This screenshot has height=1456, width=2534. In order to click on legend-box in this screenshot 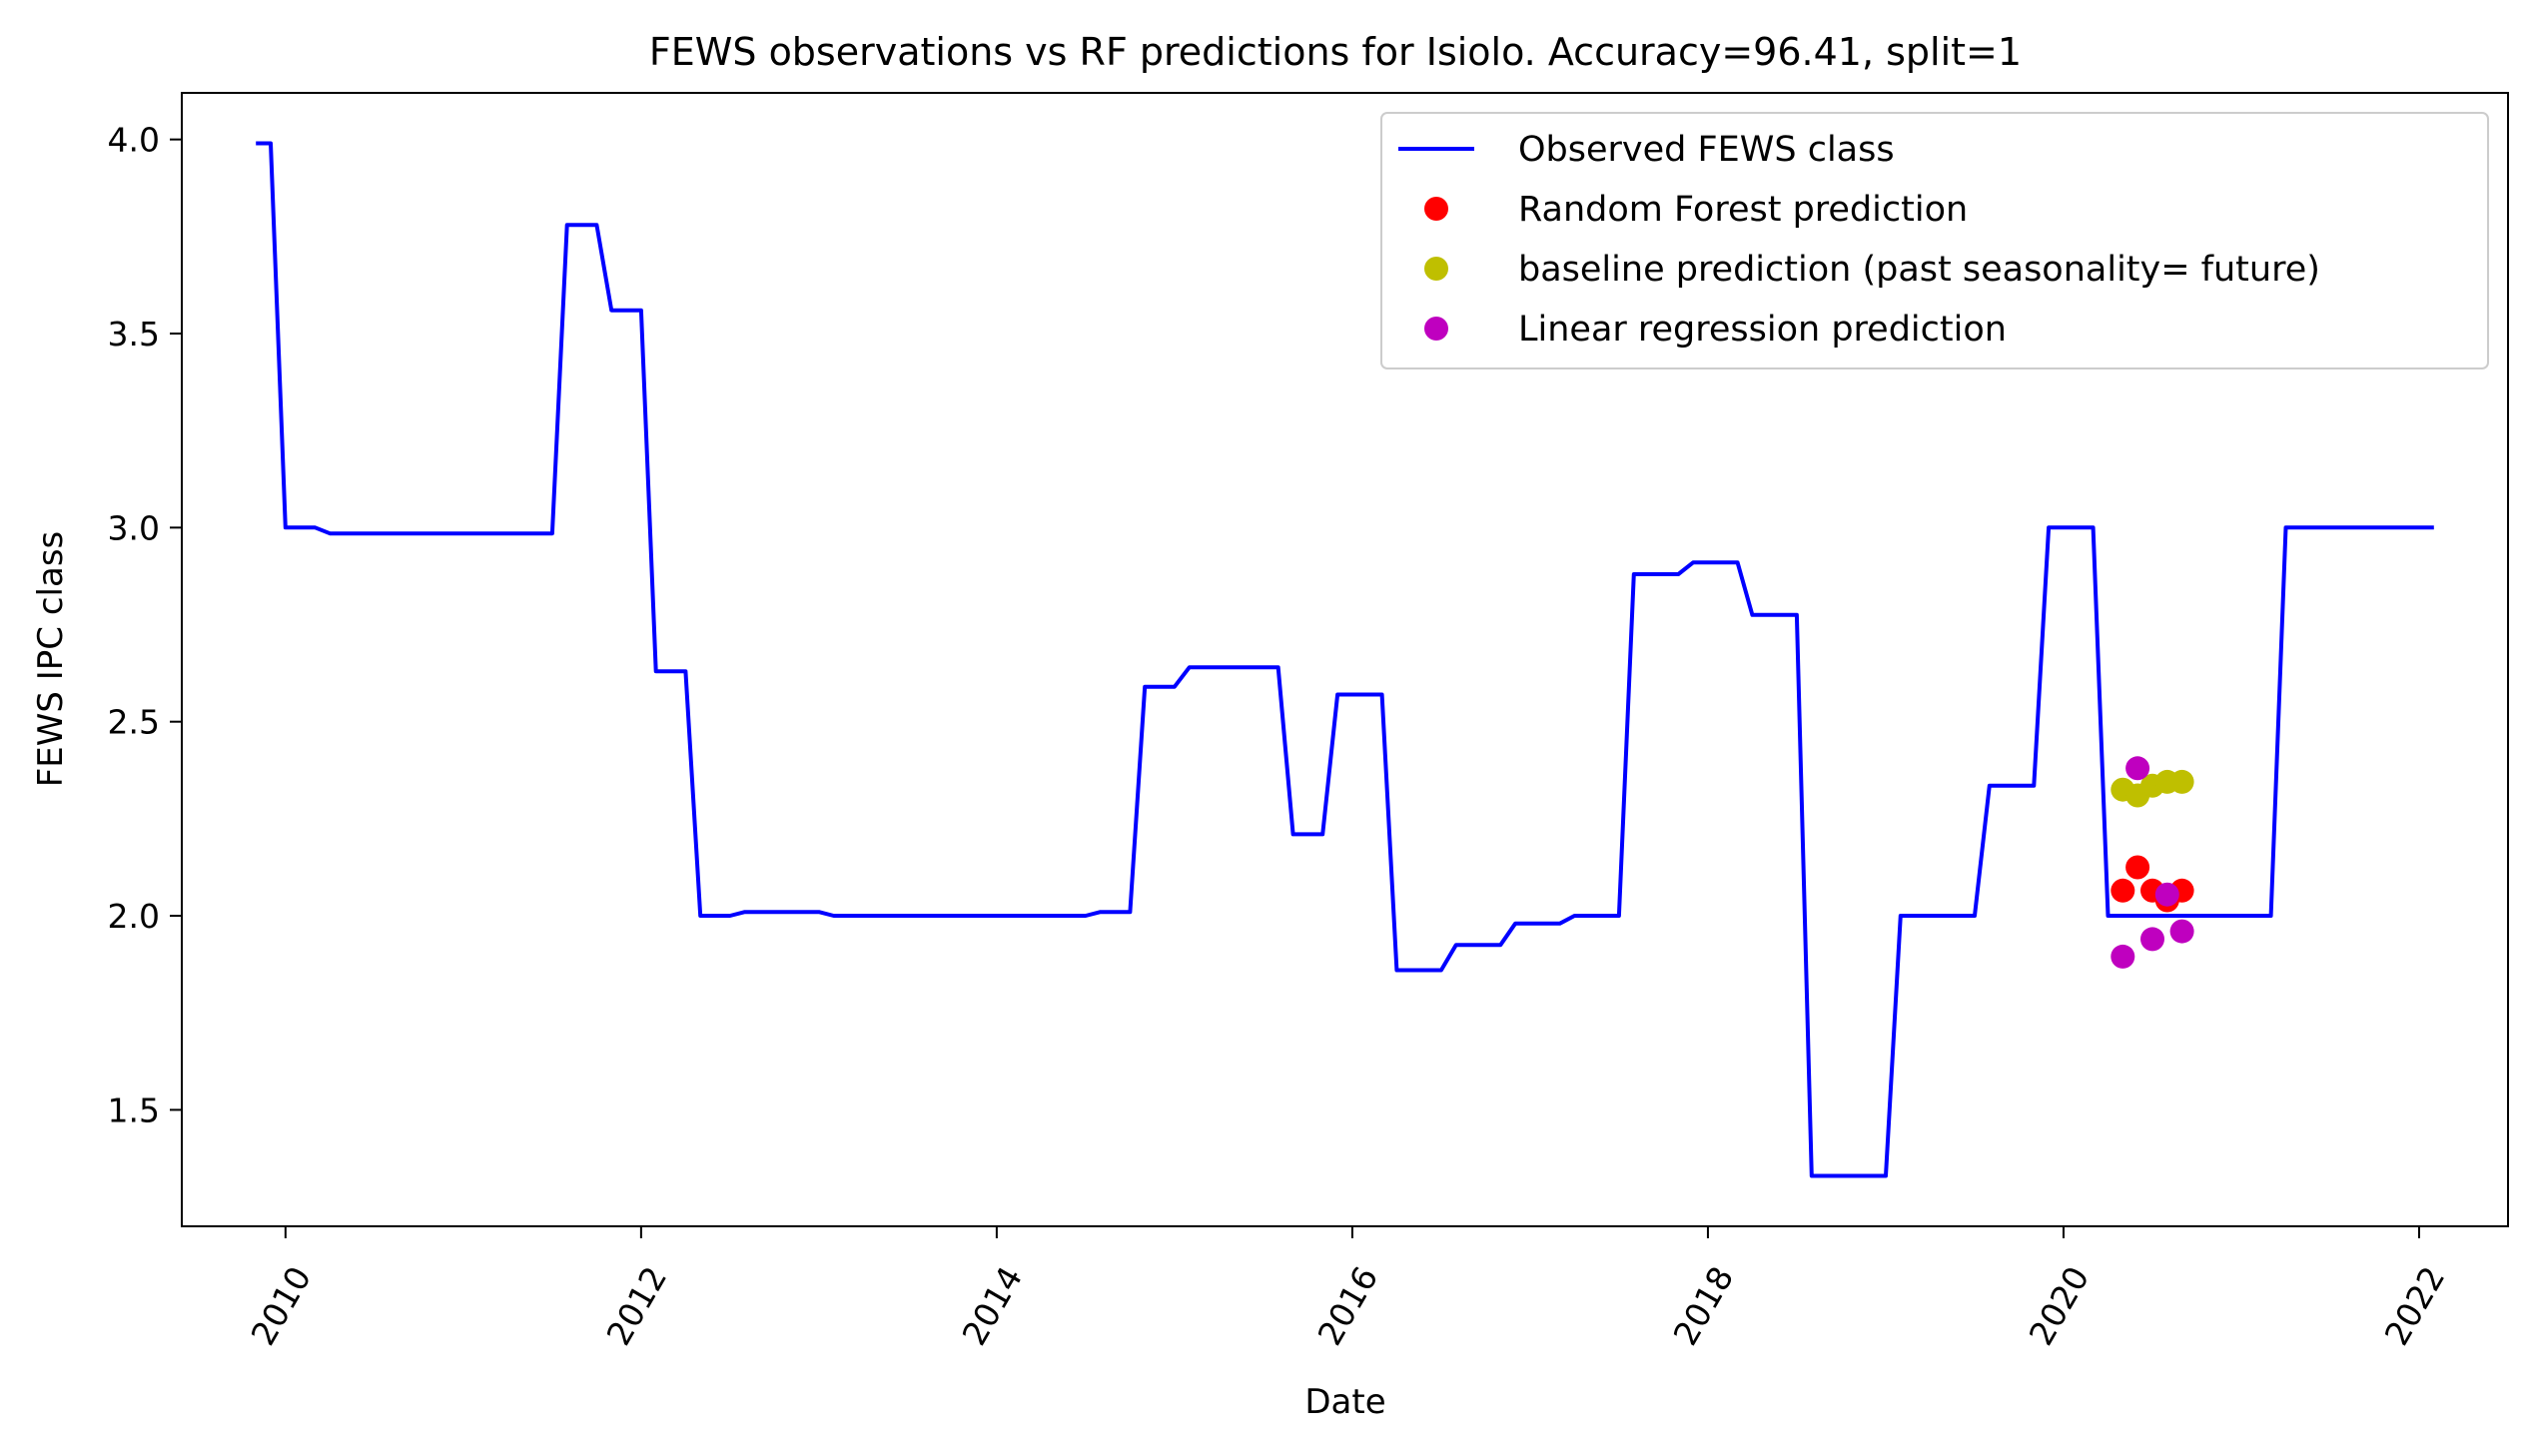, I will do `click(1935, 240)`.